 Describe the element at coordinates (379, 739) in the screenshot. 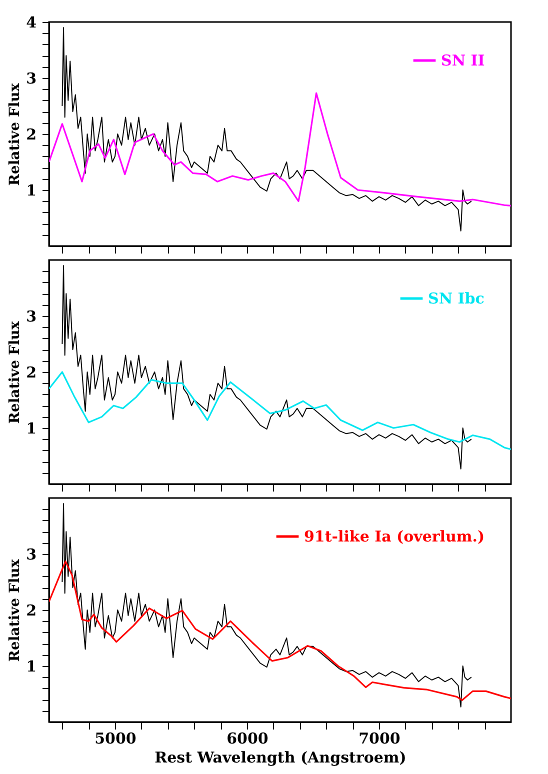

I see `x-tick-label: 7000` at that location.